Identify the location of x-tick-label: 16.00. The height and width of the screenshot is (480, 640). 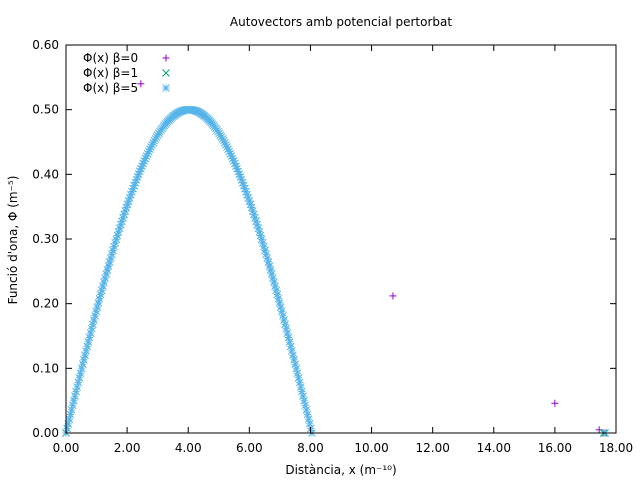
(555, 448).